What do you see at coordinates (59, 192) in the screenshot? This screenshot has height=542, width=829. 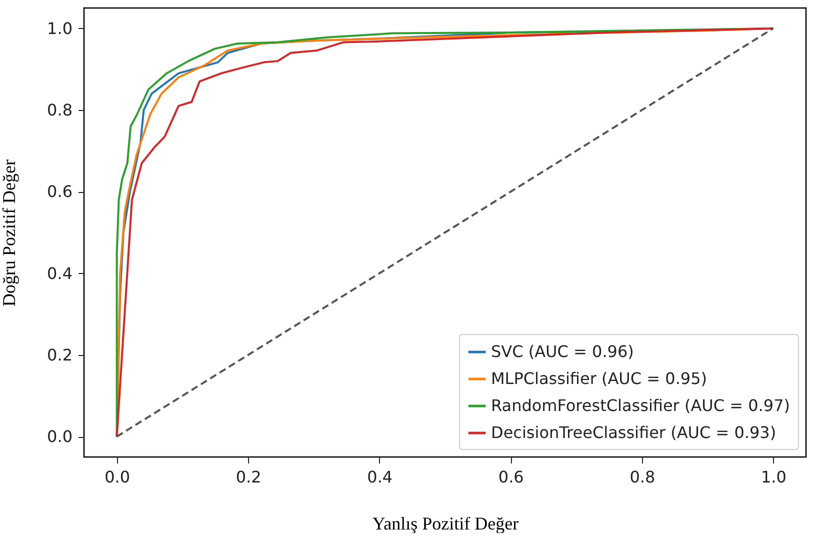 I see `y-tick-label: 0.6` at bounding box center [59, 192].